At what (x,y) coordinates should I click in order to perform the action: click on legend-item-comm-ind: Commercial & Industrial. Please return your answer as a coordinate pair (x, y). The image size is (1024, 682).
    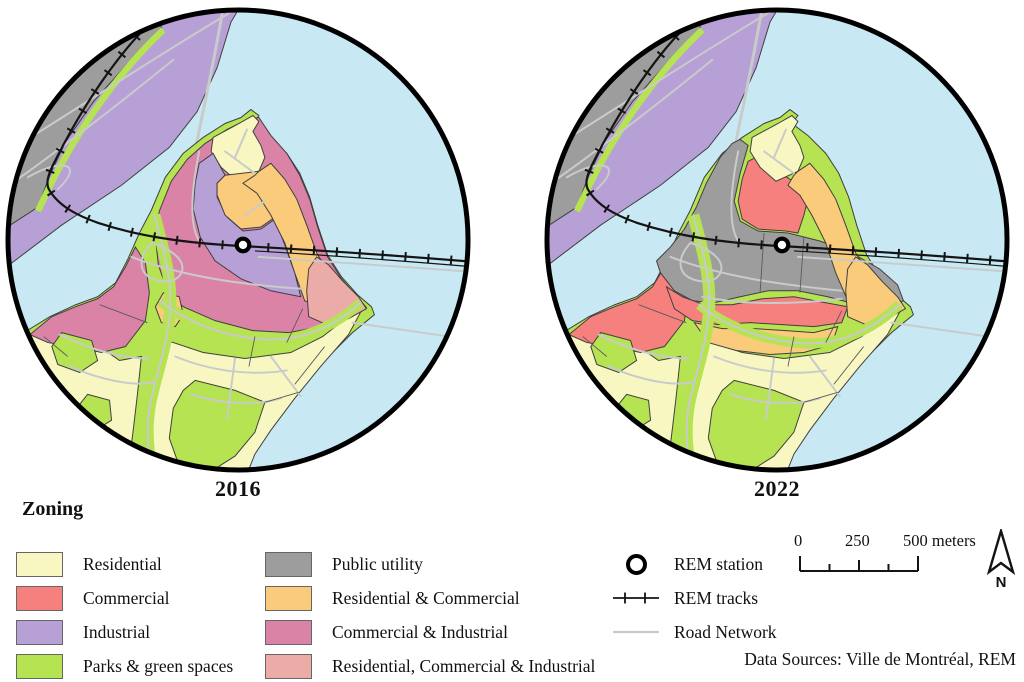
    Looking at the image, I should click on (430, 632).